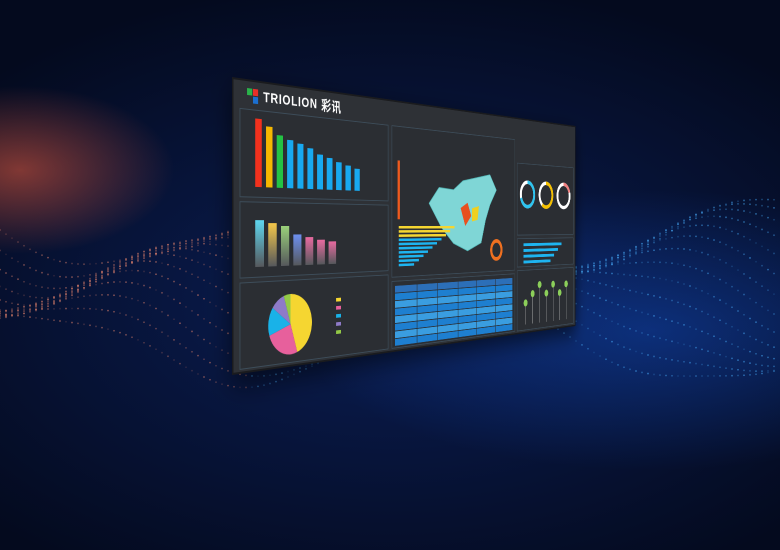 This screenshot has width=780, height=550. What do you see at coordinates (331, 106) in the screenshot?
I see `logo-cn: 彩讯` at bounding box center [331, 106].